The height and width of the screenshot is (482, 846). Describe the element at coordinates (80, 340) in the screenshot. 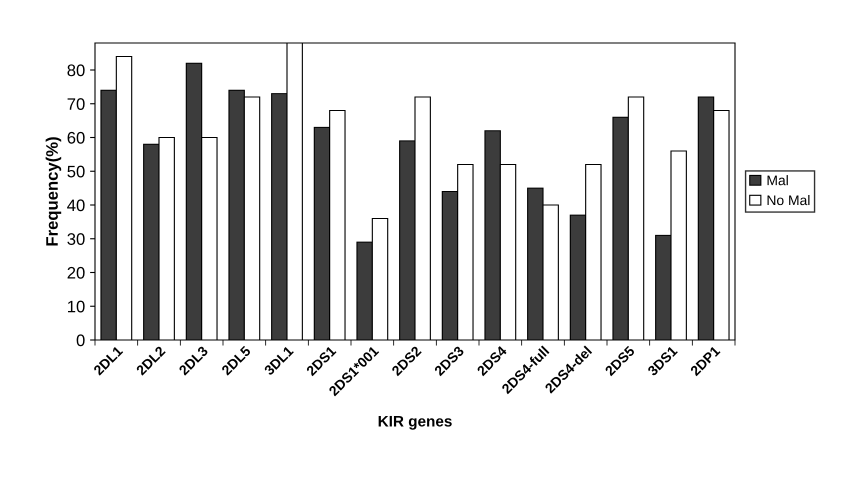

I see `y-tick-label: 0` at that location.